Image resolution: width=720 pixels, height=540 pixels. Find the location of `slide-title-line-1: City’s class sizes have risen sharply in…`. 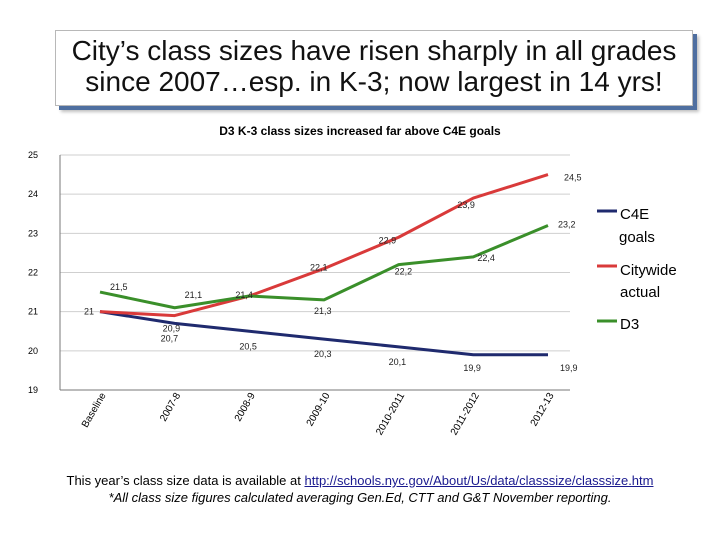

slide-title-line-1: City’s class sizes have risen sharply in… is located at coordinates (374, 50).